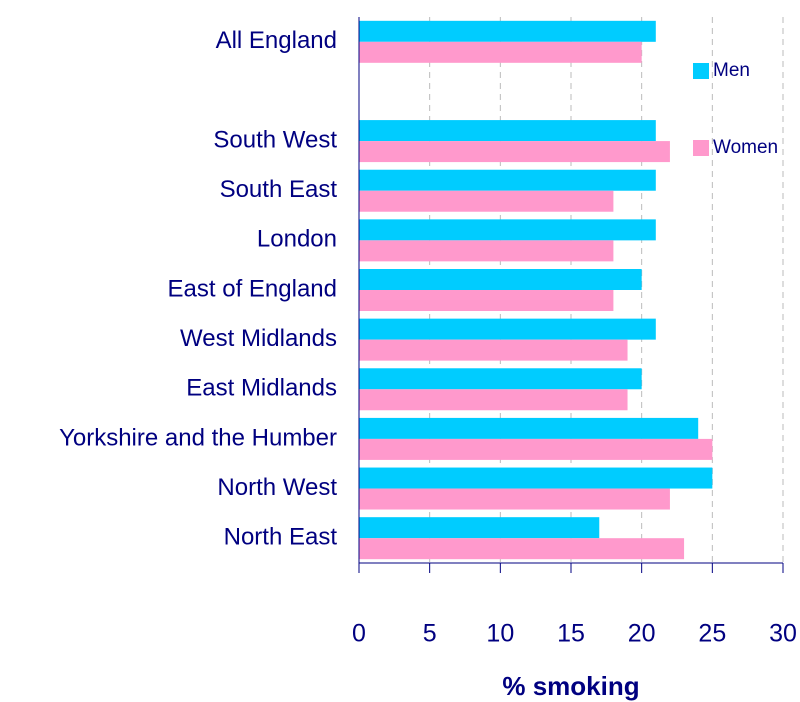 This screenshot has width=800, height=702. Describe the element at coordinates (731, 70) in the screenshot. I see `legend-label: Men` at that location.